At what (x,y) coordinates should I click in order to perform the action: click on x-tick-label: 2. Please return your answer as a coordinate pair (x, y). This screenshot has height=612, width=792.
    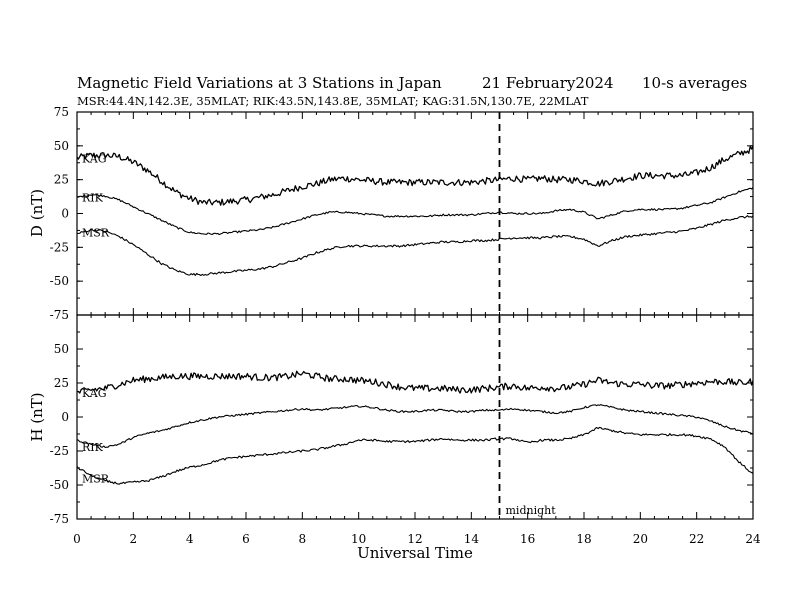
    Looking at the image, I should click on (134, 539).